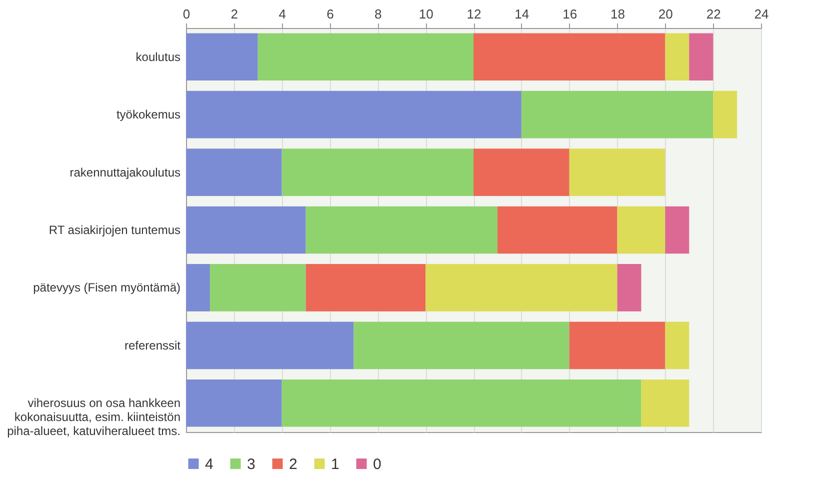 The image size is (833, 491). Describe the element at coordinates (713, 14) in the screenshot. I see `x-tick-label: 22` at that location.